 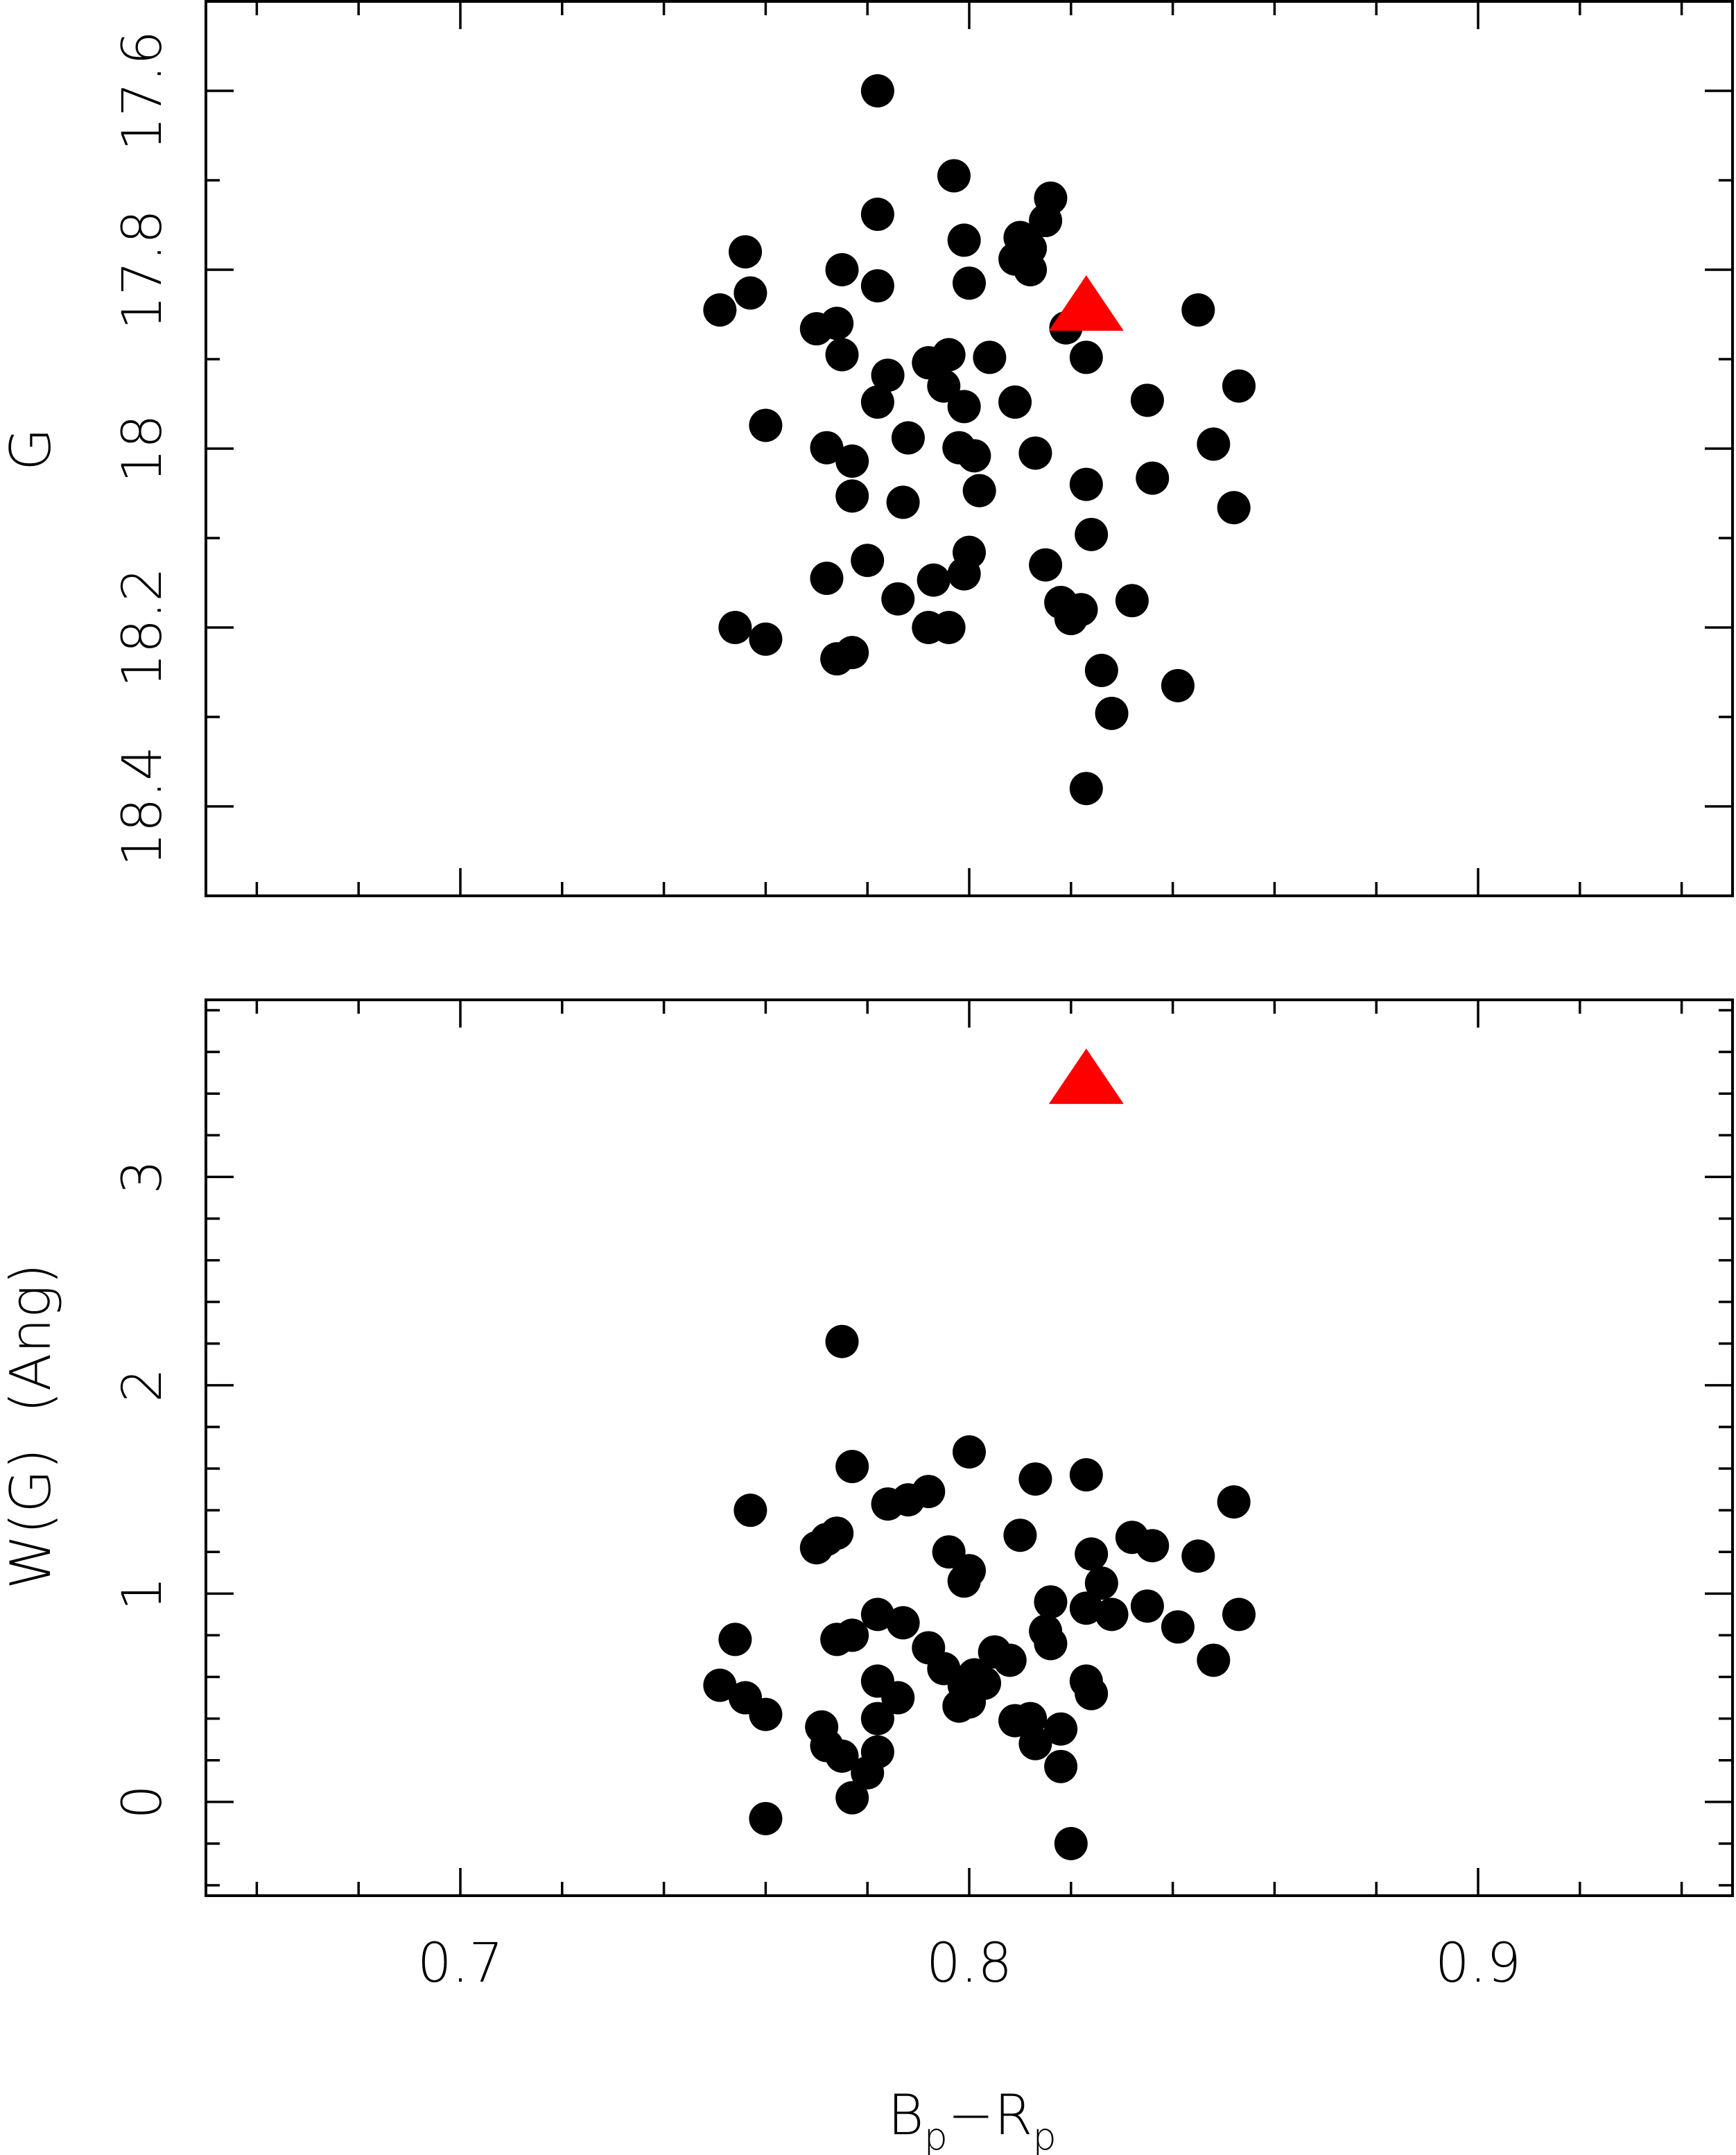 What do you see at coordinates (143, 1594) in the screenshot?
I see `bottom-y-tick-label: 1` at bounding box center [143, 1594].